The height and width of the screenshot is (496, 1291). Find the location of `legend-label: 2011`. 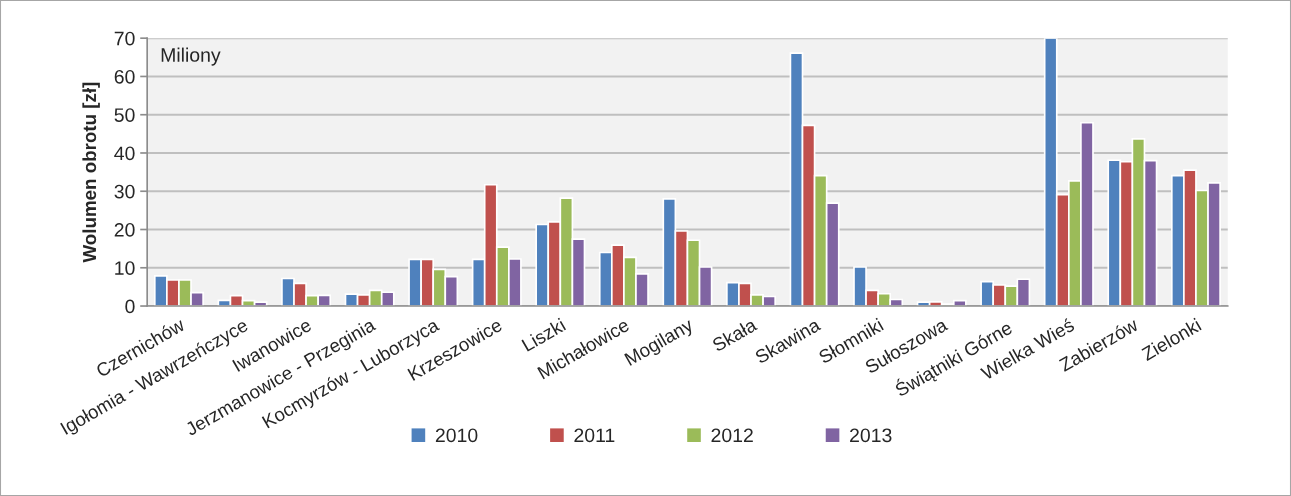

legend-label: 2011 is located at coordinates (594, 435).